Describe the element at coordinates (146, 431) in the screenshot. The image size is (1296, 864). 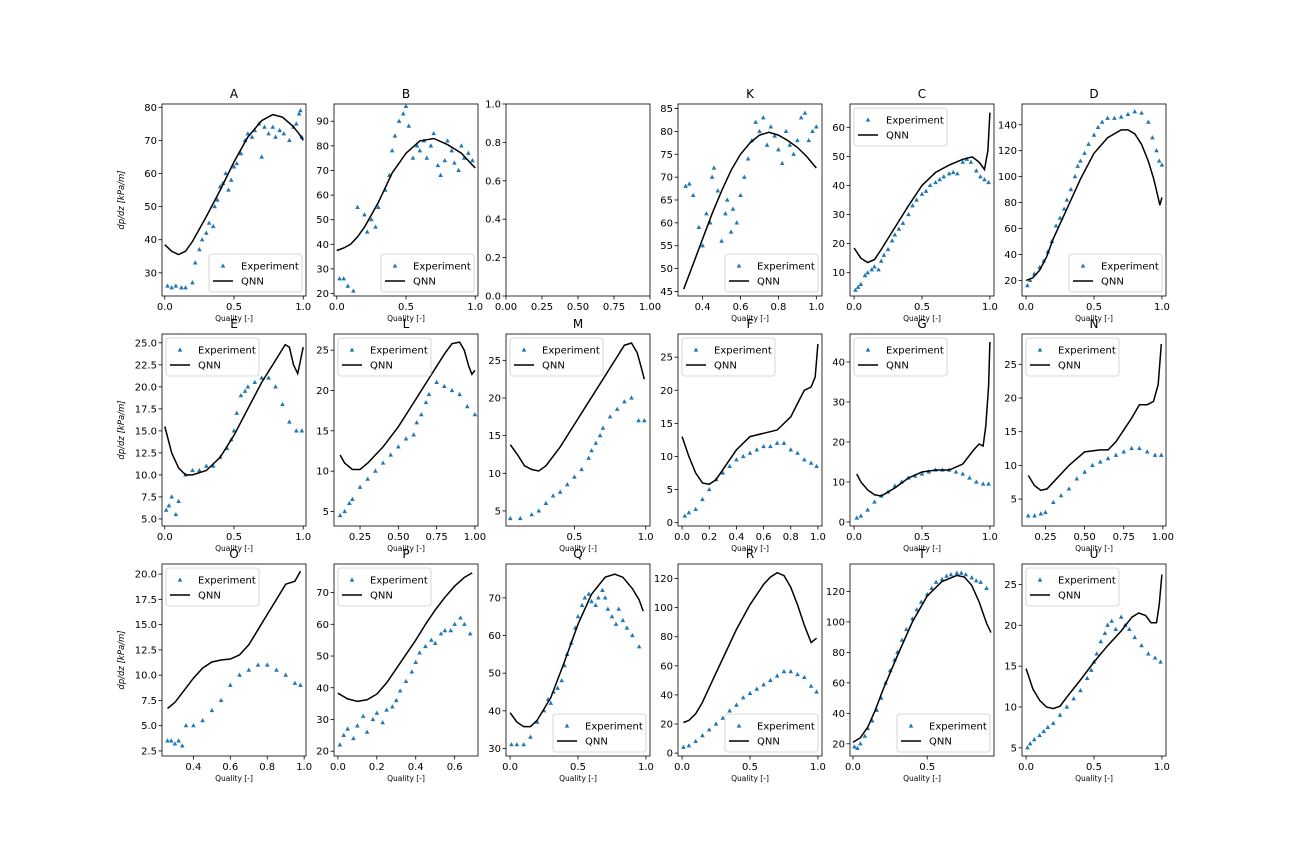
I see `y-tick-label: 15.0` at that location.